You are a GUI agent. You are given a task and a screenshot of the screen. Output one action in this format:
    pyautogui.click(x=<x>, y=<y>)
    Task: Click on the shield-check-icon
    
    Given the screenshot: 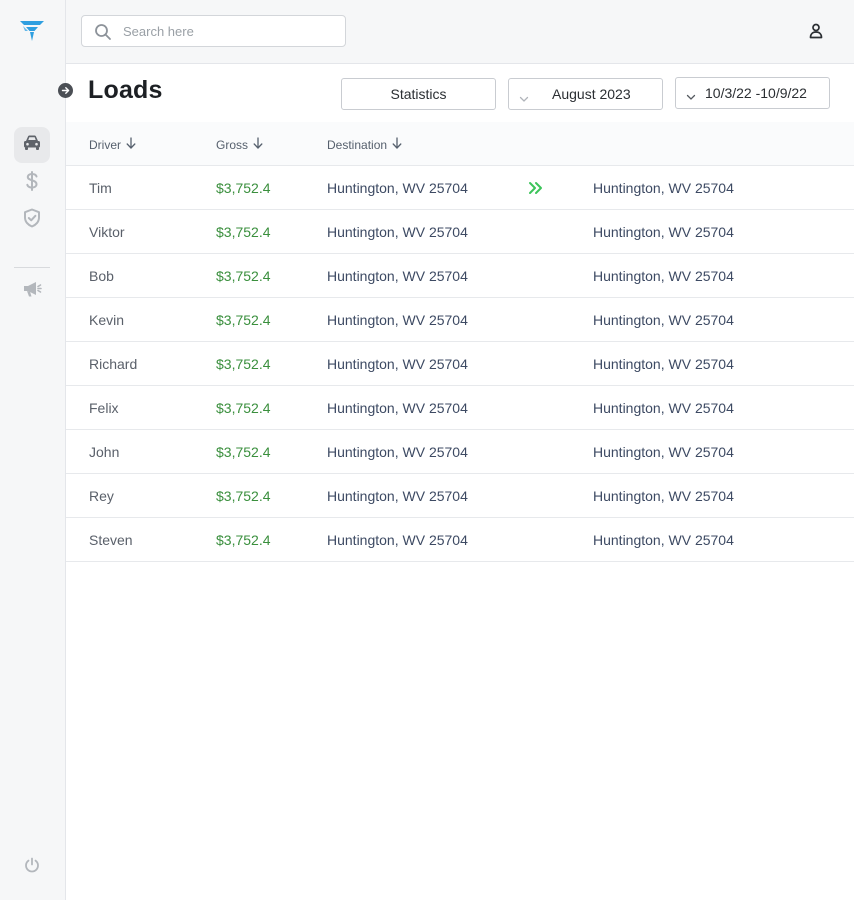 What is the action you would take?
    pyautogui.click(x=32, y=220)
    